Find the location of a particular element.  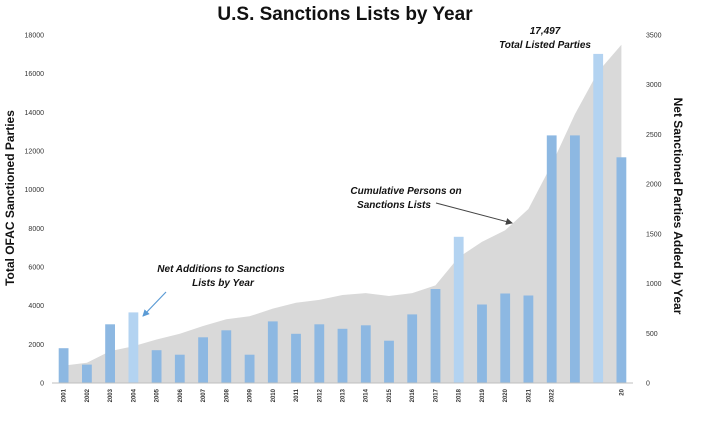

bar-2020 is located at coordinates (505, 338).